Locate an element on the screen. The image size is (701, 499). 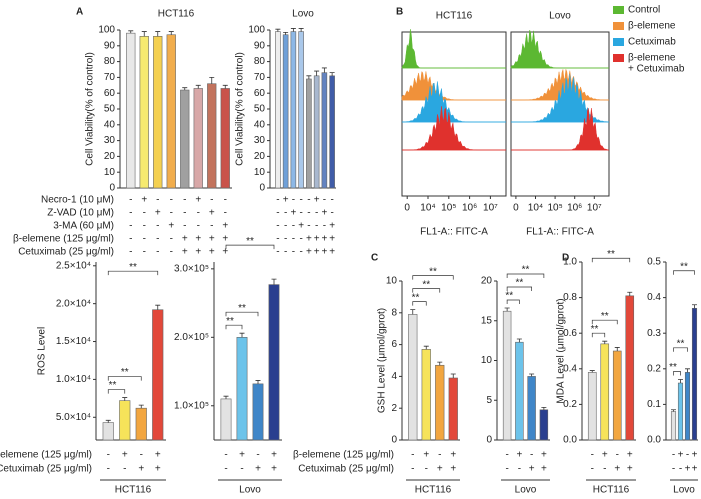
condition-label: Necro-1 (10 μM) is located at coordinates (77, 200).